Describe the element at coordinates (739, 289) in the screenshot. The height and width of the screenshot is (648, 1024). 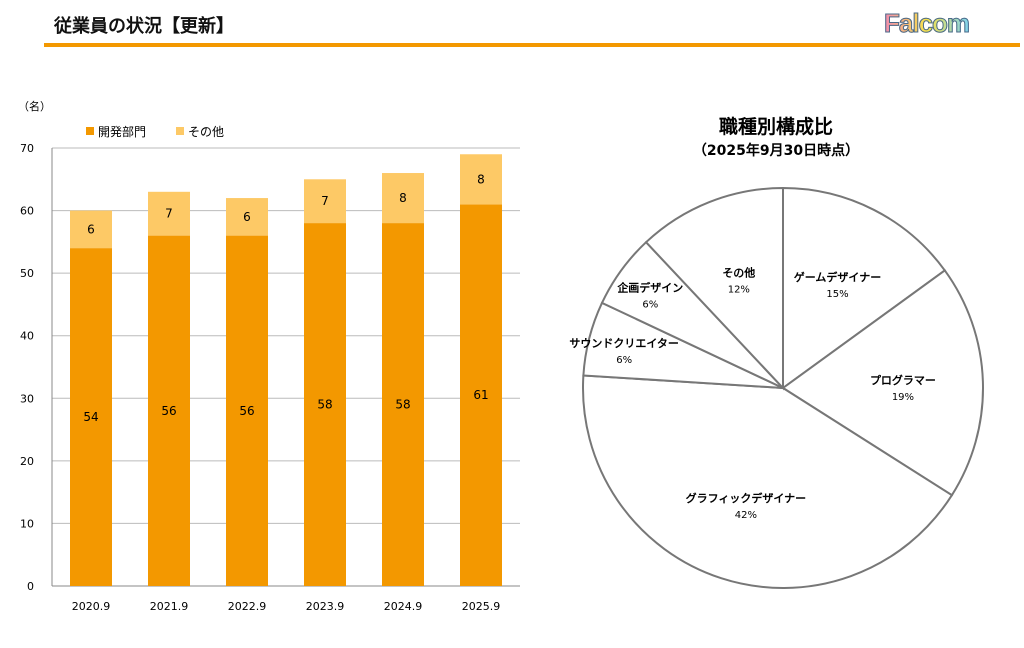
I see `pie-percent: 12%` at that location.